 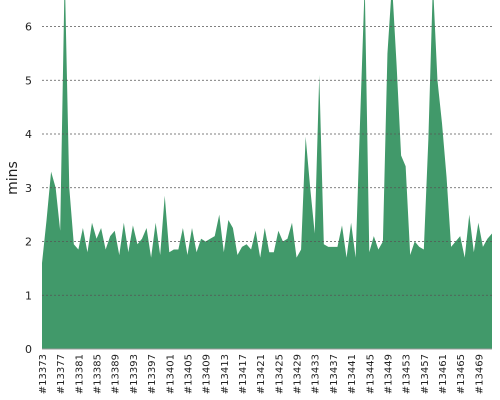 I want to click on x-tick-label: #13401, so click(x=170, y=374).